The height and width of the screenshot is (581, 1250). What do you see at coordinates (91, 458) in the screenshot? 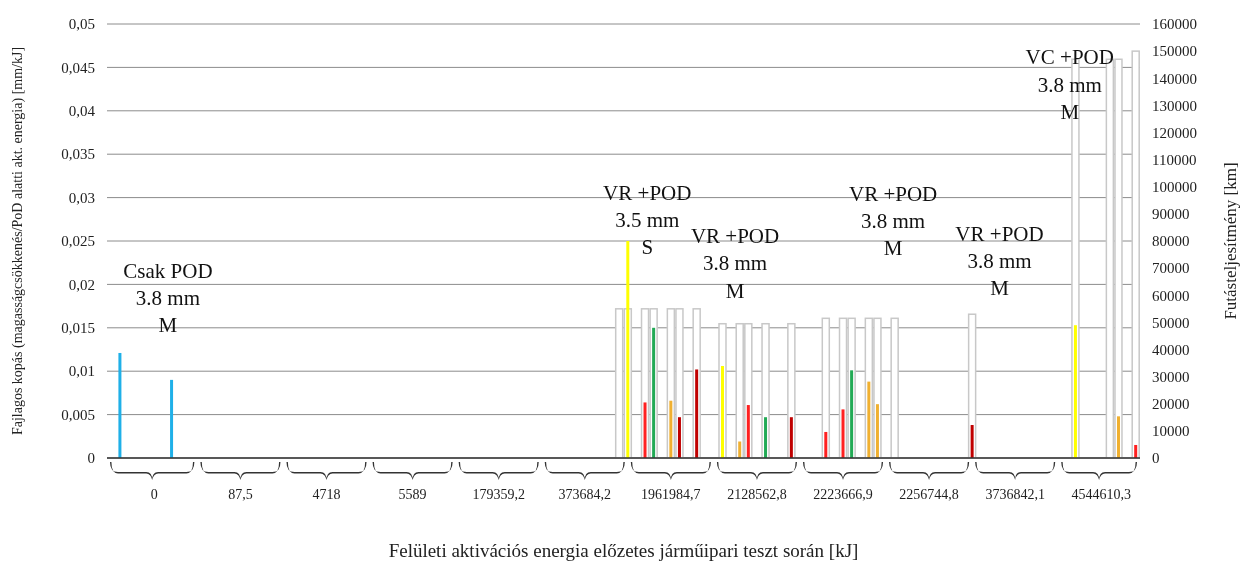
I see `y-tick-label: 0` at bounding box center [91, 458].